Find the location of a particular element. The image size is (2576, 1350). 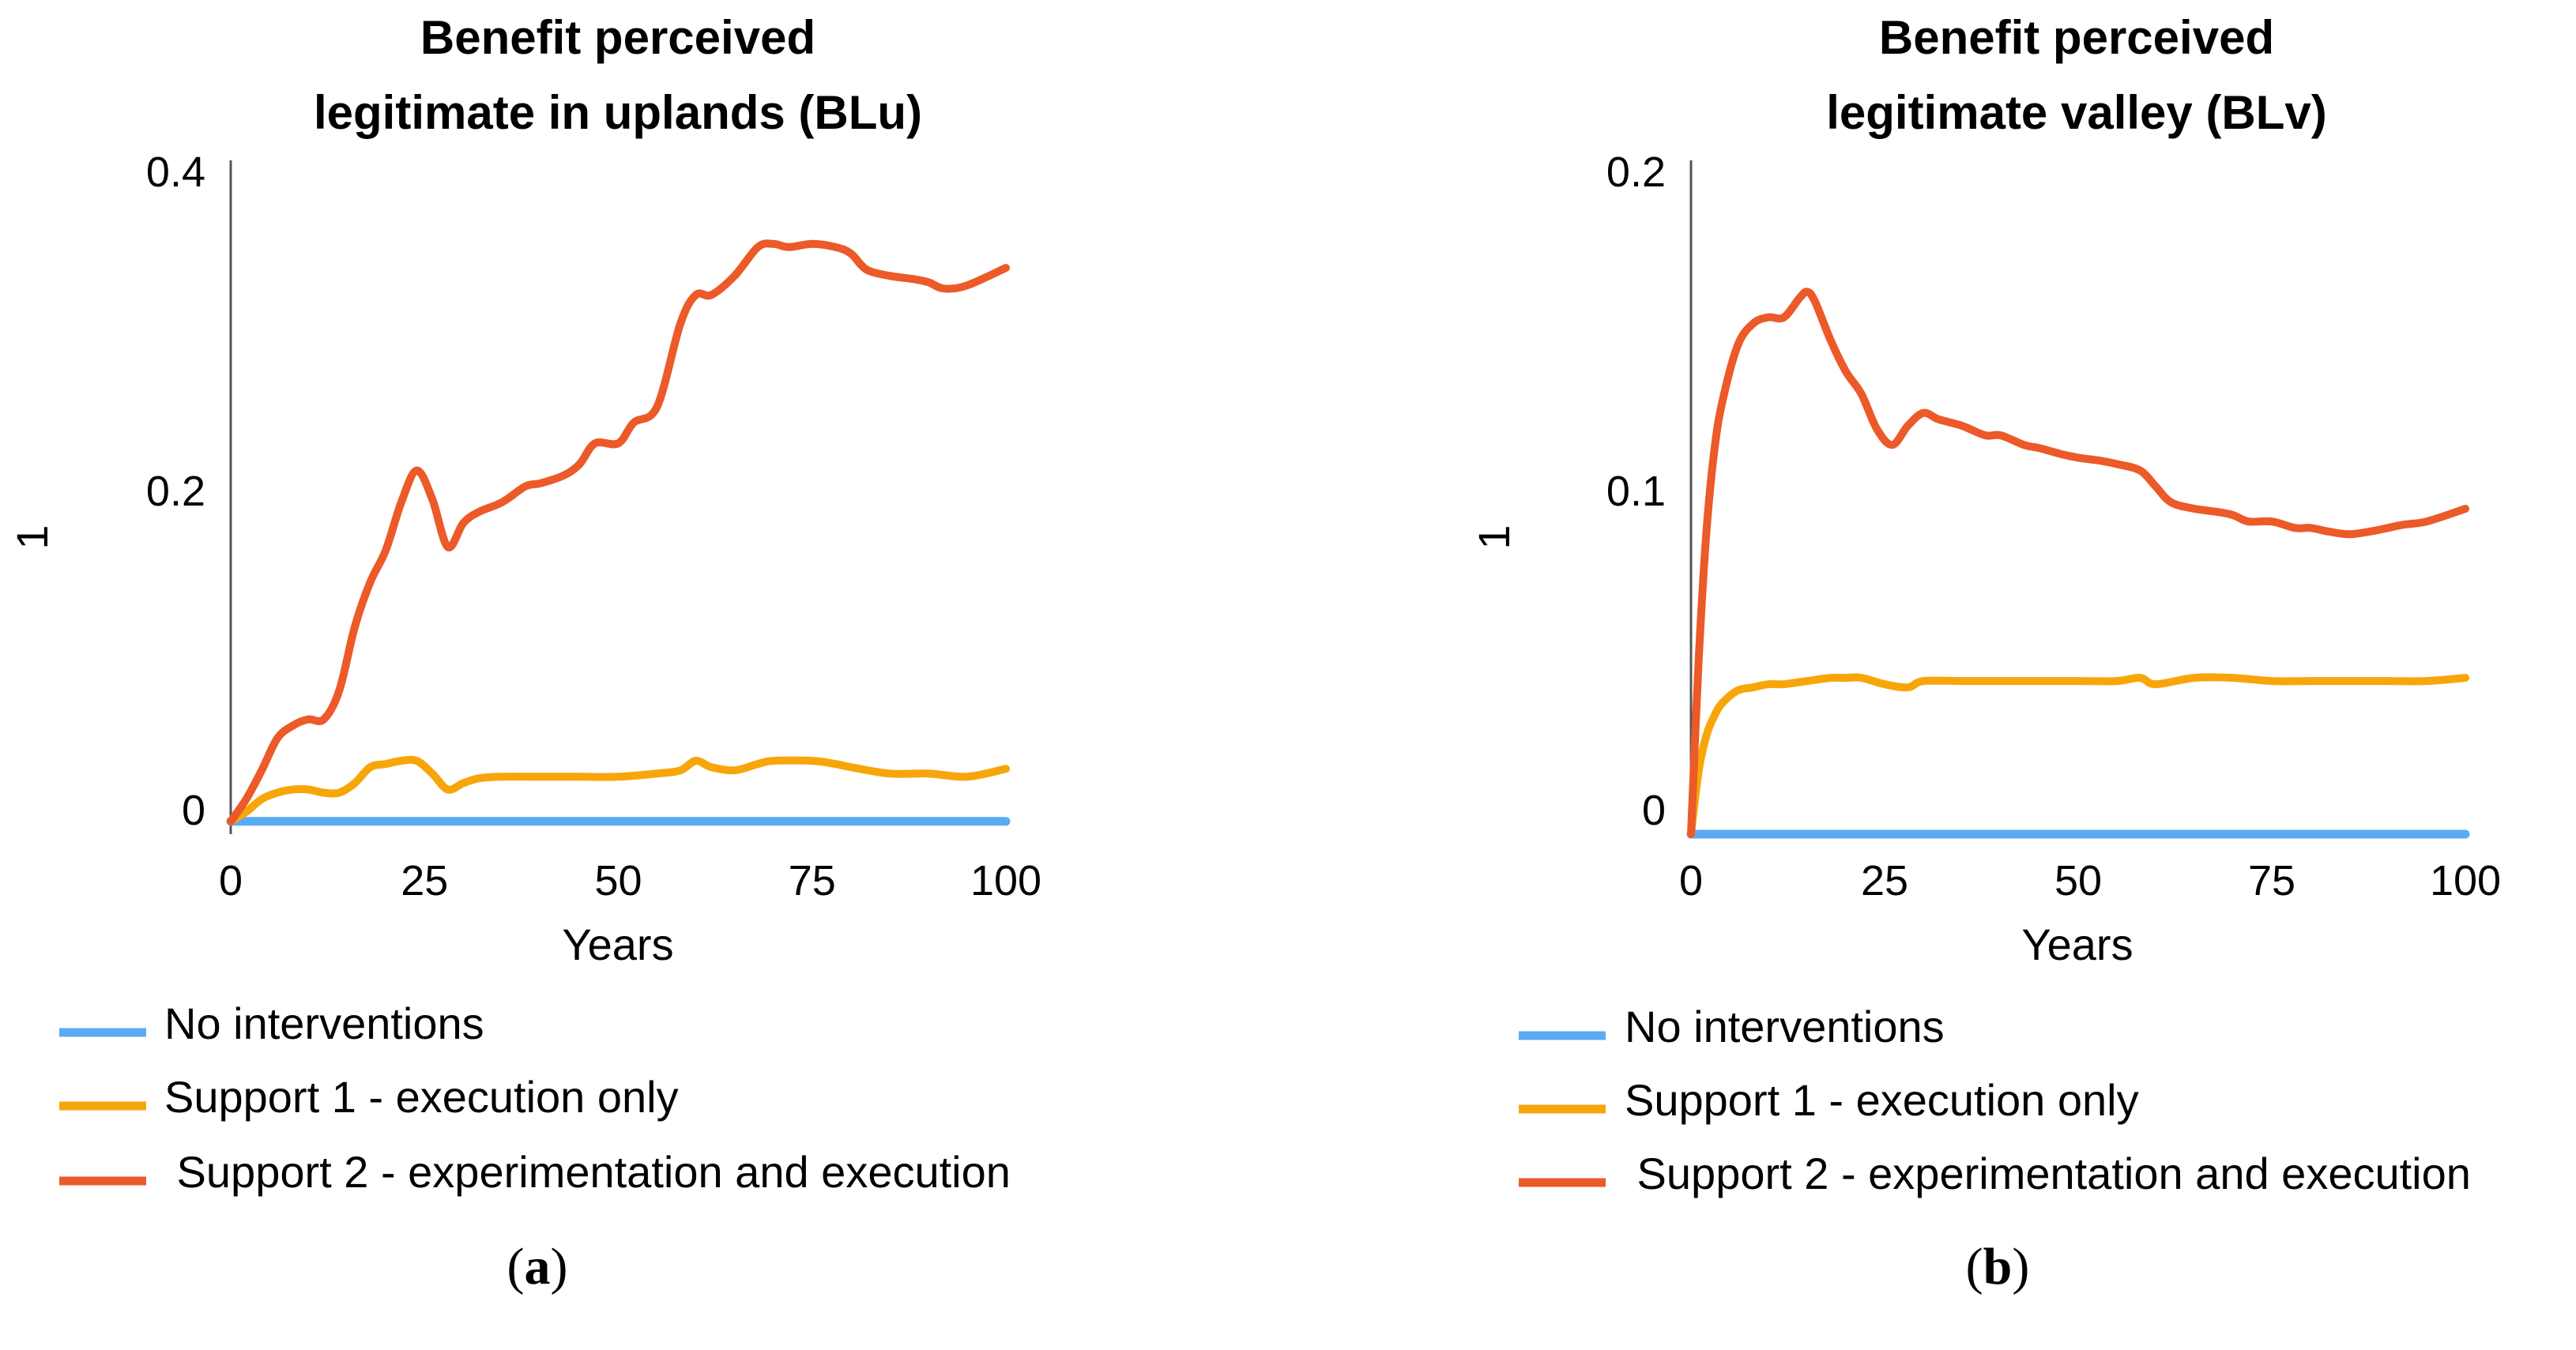

chart-a-xtick-label: 0 is located at coordinates (231, 880).